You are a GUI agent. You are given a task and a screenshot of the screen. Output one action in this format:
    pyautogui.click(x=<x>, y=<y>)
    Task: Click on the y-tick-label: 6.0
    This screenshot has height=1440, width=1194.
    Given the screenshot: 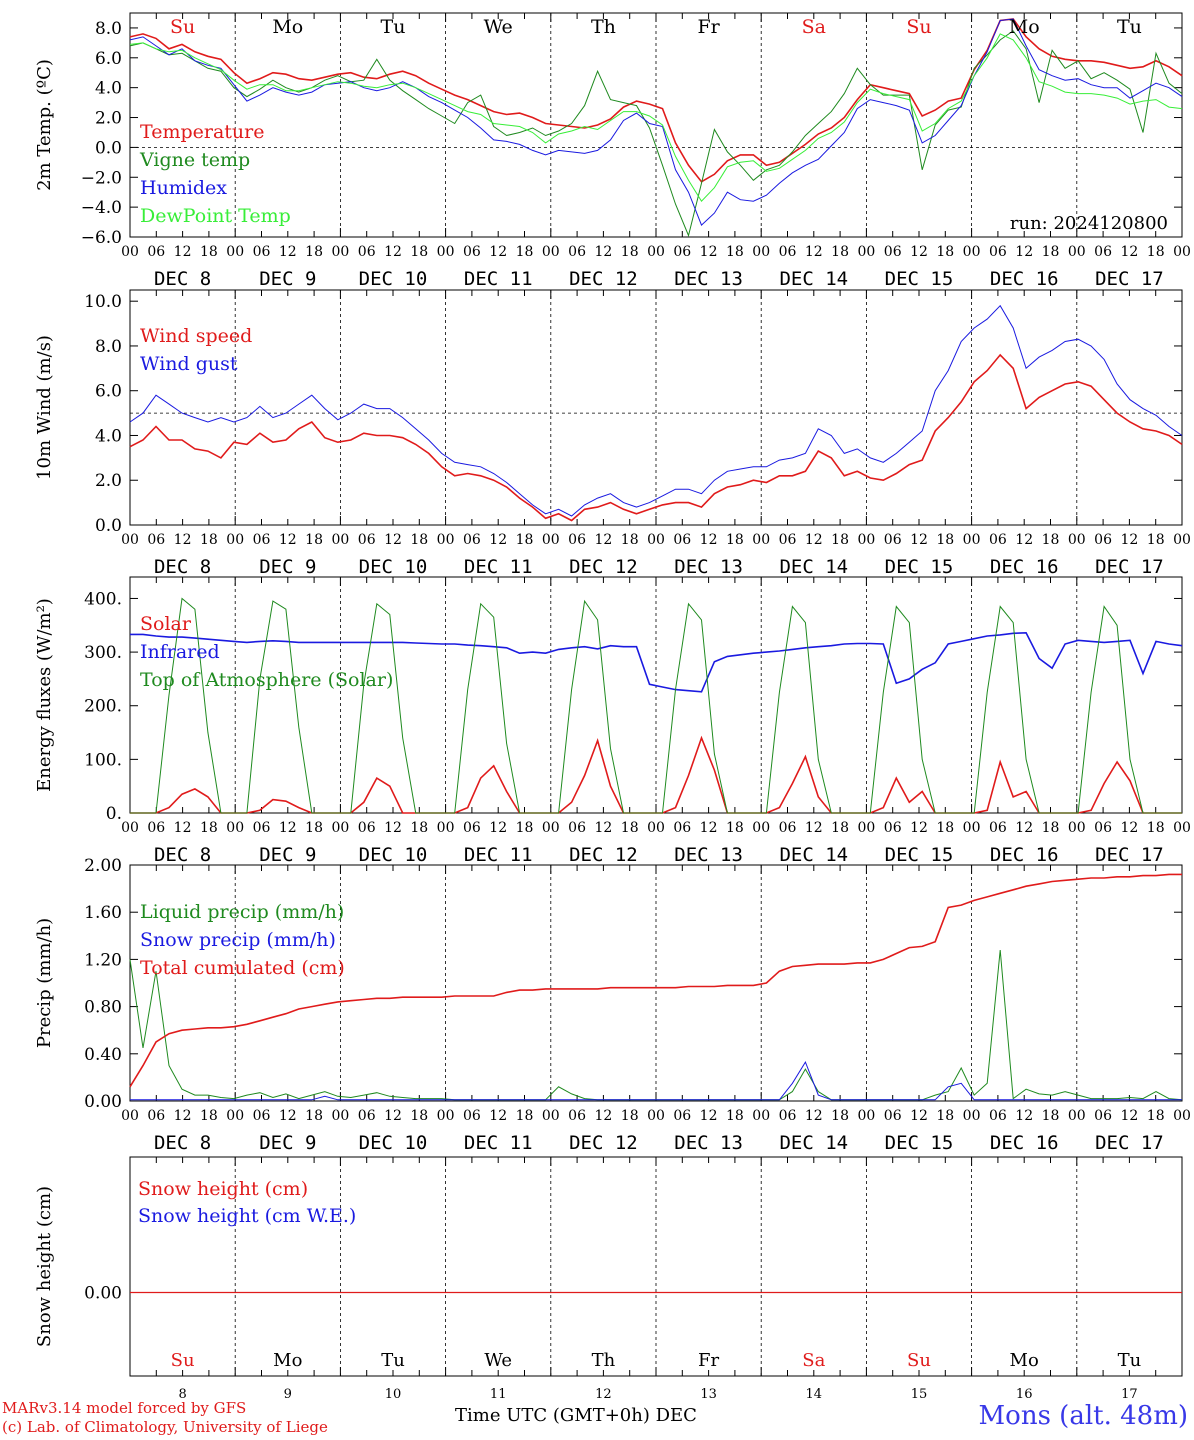 What is the action you would take?
    pyautogui.click(x=108, y=392)
    